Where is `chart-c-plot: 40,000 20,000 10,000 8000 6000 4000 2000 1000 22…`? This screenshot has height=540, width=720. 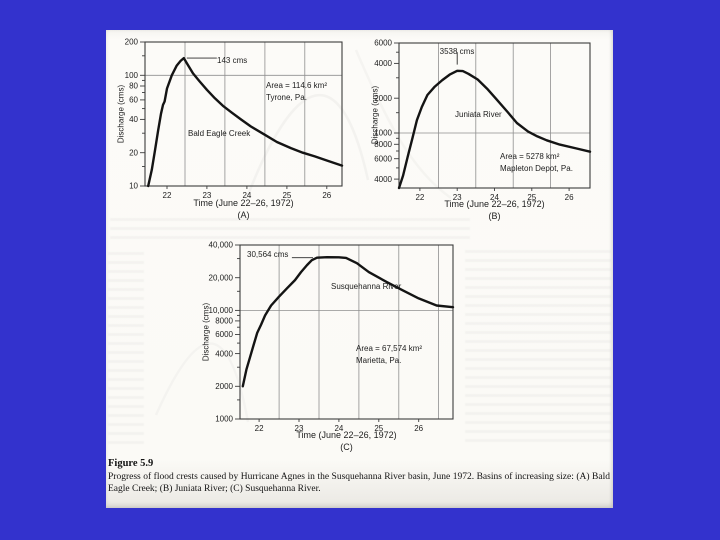
chart-c-plot: 40,000 20,000 10,000 8000 6000 4000 2000 1000 22… is located at coordinates (332, 337).